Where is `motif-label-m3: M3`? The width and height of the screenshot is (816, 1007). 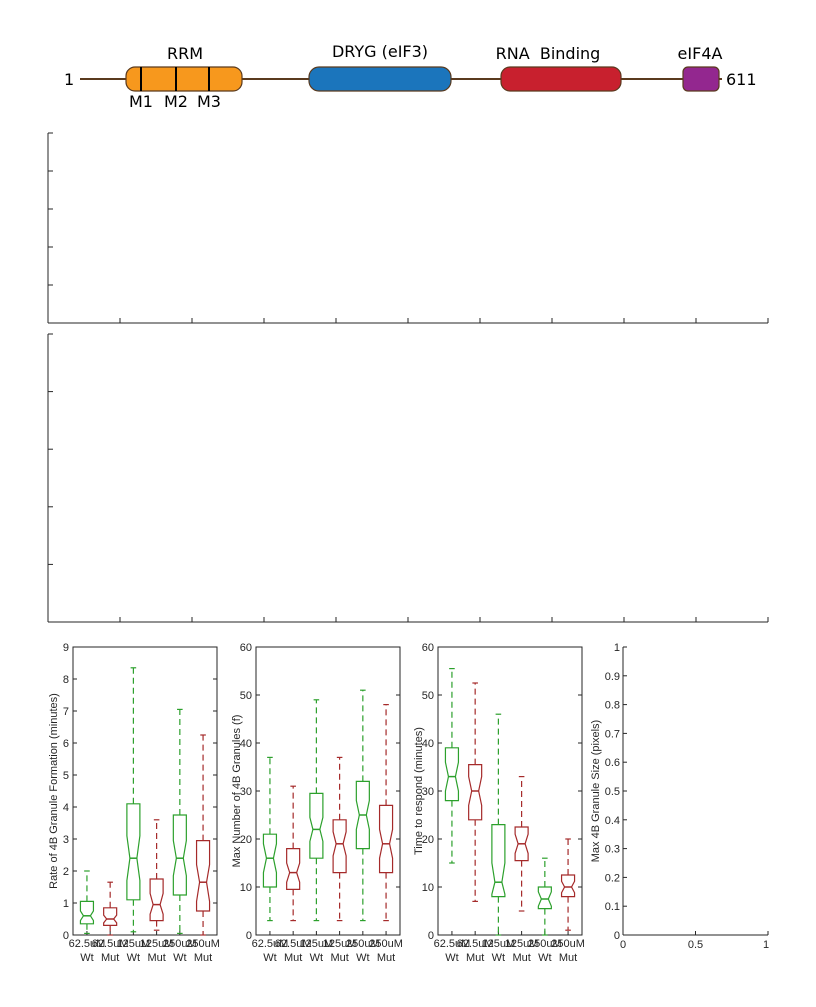
motif-label-m3: M3 is located at coordinates (209, 101).